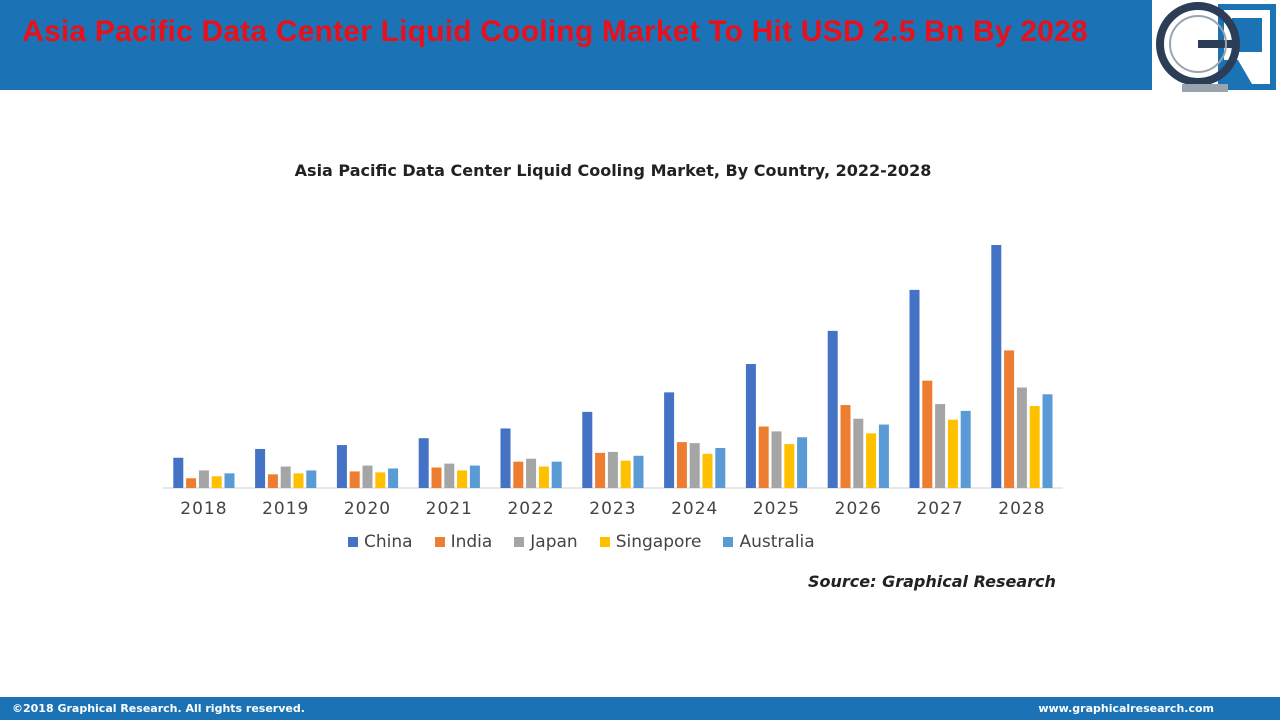 The width and height of the screenshot is (1280, 720). Describe the element at coordinates (776, 459) in the screenshot. I see `bar-japan-2025` at that location.